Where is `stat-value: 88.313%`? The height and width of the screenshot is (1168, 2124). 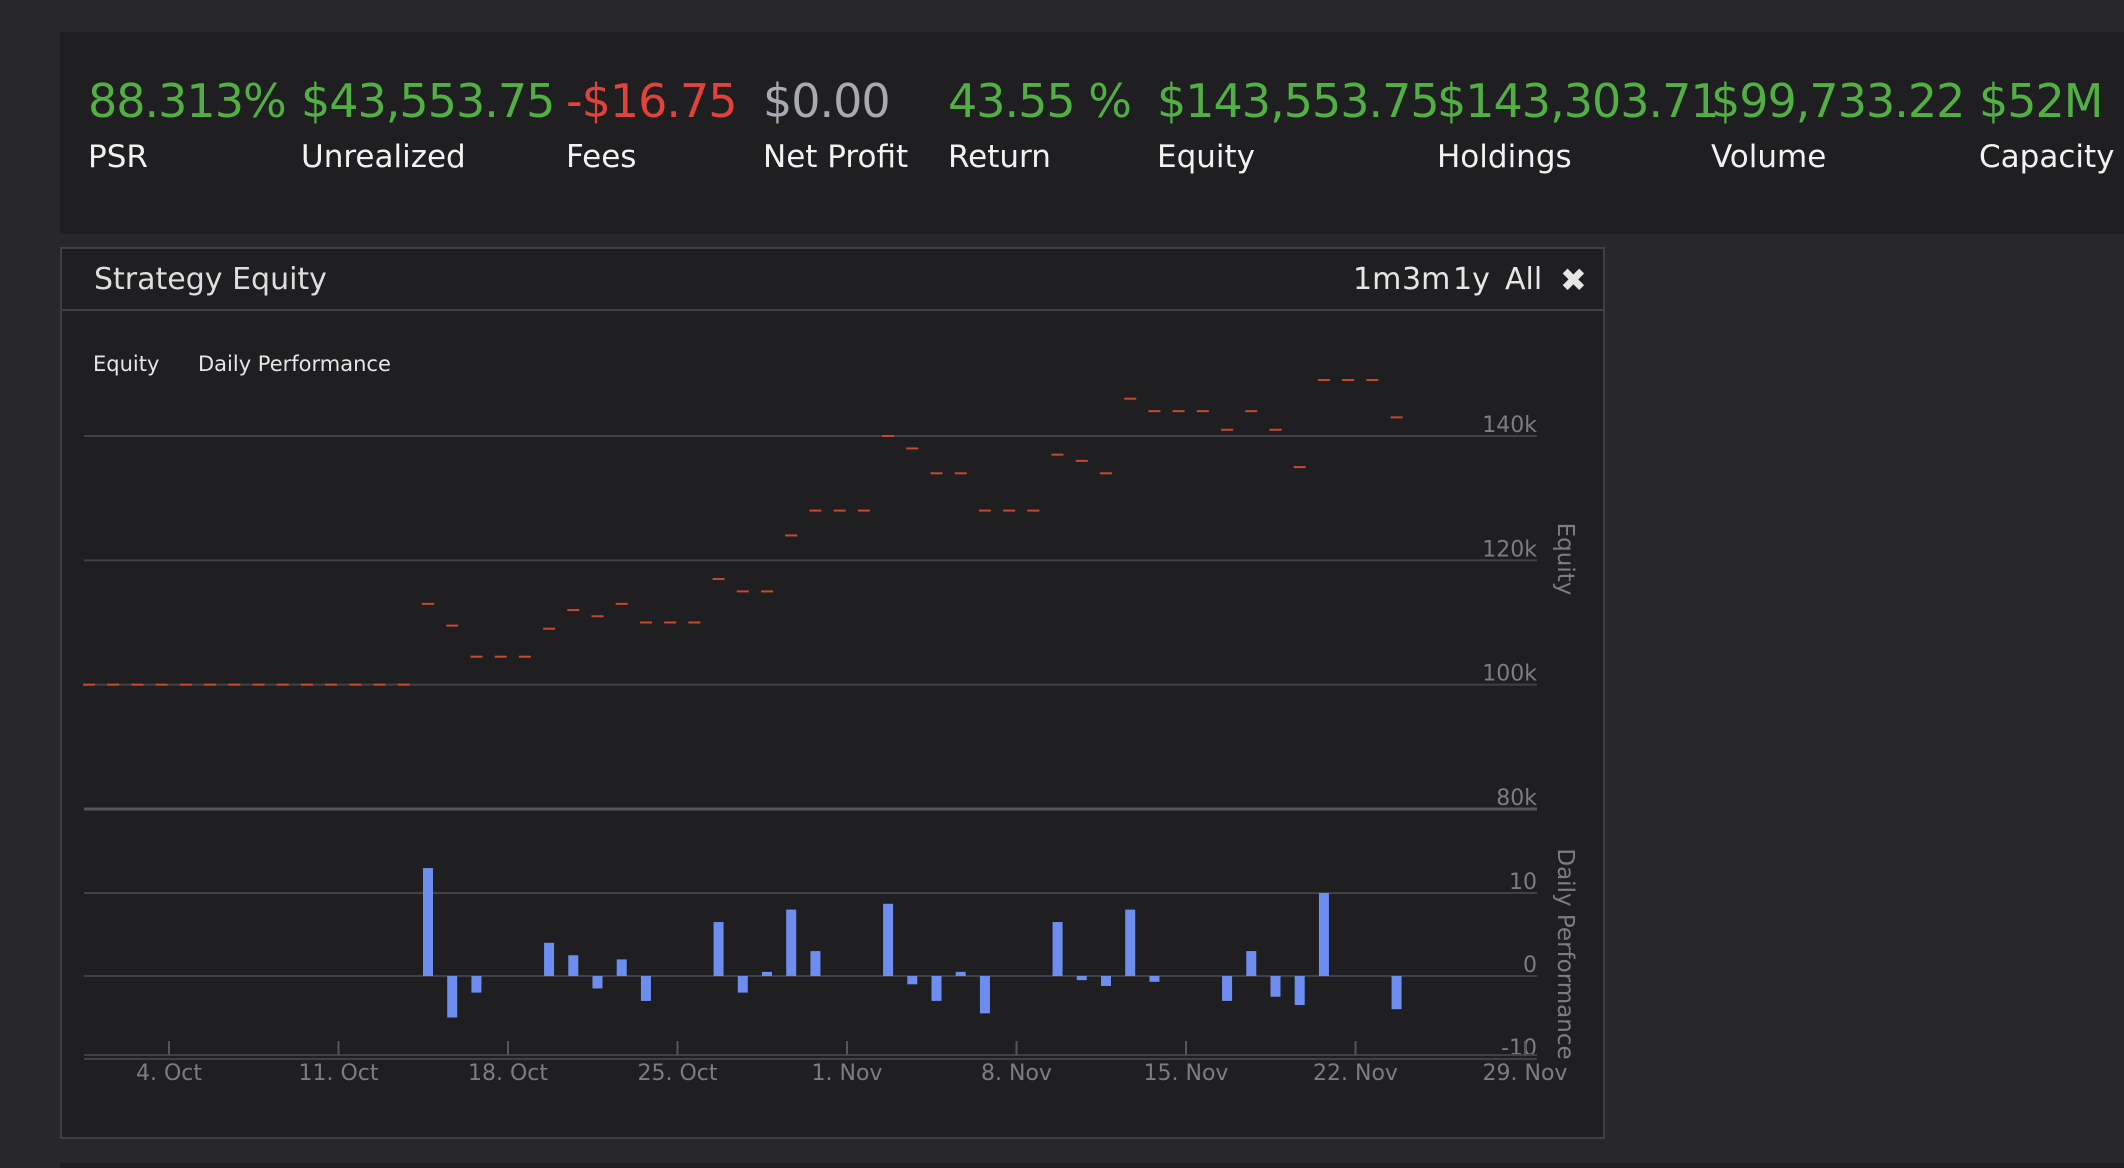 stat-value: 88.313% is located at coordinates (187, 101).